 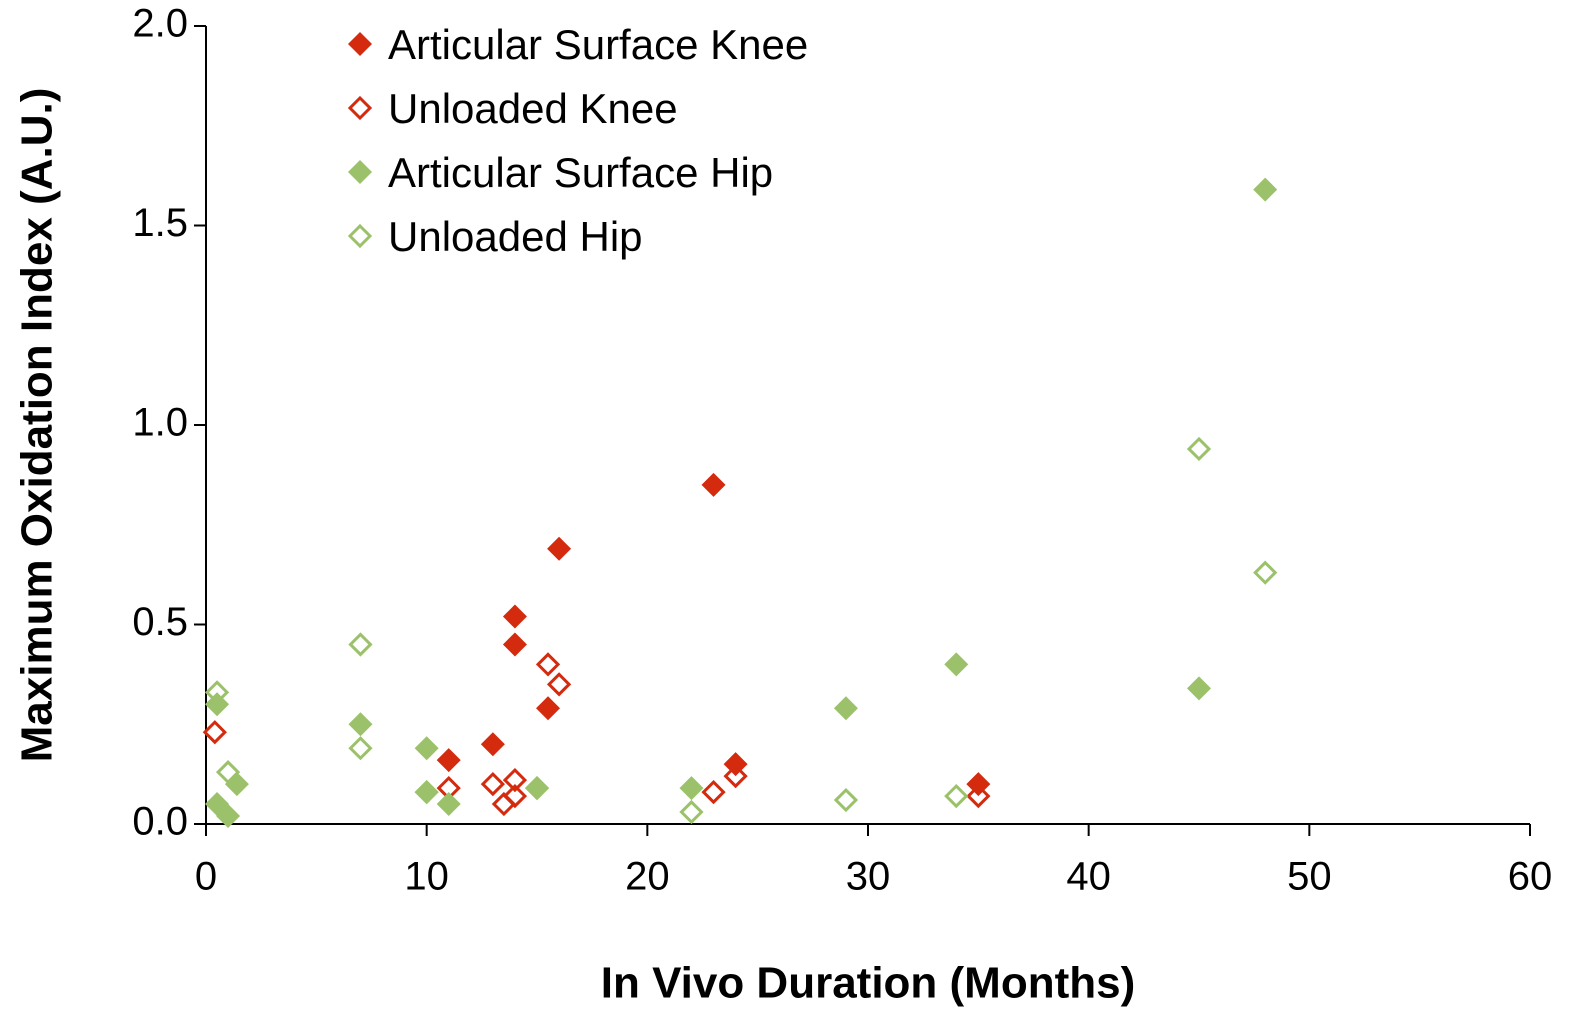 What do you see at coordinates (160, 822) in the screenshot?
I see `y-tick-label: 0.0` at bounding box center [160, 822].